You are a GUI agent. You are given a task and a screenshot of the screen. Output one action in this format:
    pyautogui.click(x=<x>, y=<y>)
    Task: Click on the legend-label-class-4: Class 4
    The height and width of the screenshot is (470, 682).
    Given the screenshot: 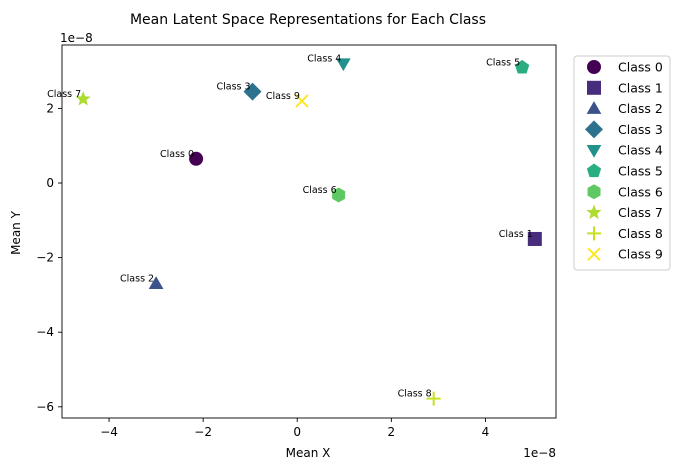 What is the action you would take?
    pyautogui.click(x=640, y=150)
    